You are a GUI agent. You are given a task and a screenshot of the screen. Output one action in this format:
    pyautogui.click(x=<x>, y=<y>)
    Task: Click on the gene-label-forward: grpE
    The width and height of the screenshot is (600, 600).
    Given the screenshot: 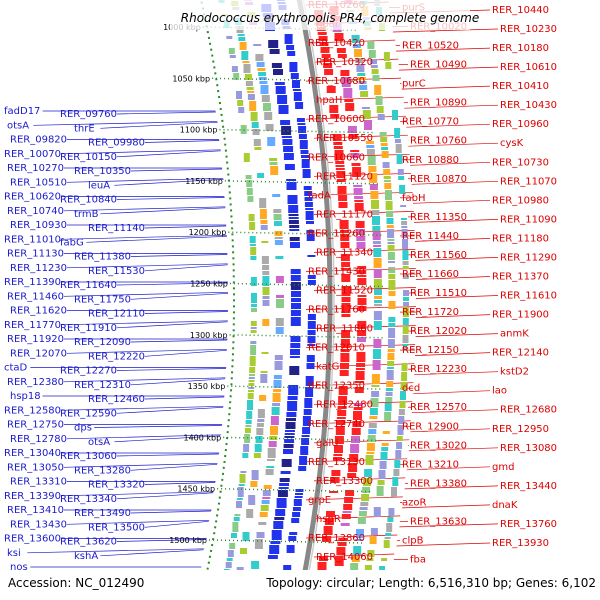 What is the action you would take?
    pyautogui.click(x=319, y=500)
    